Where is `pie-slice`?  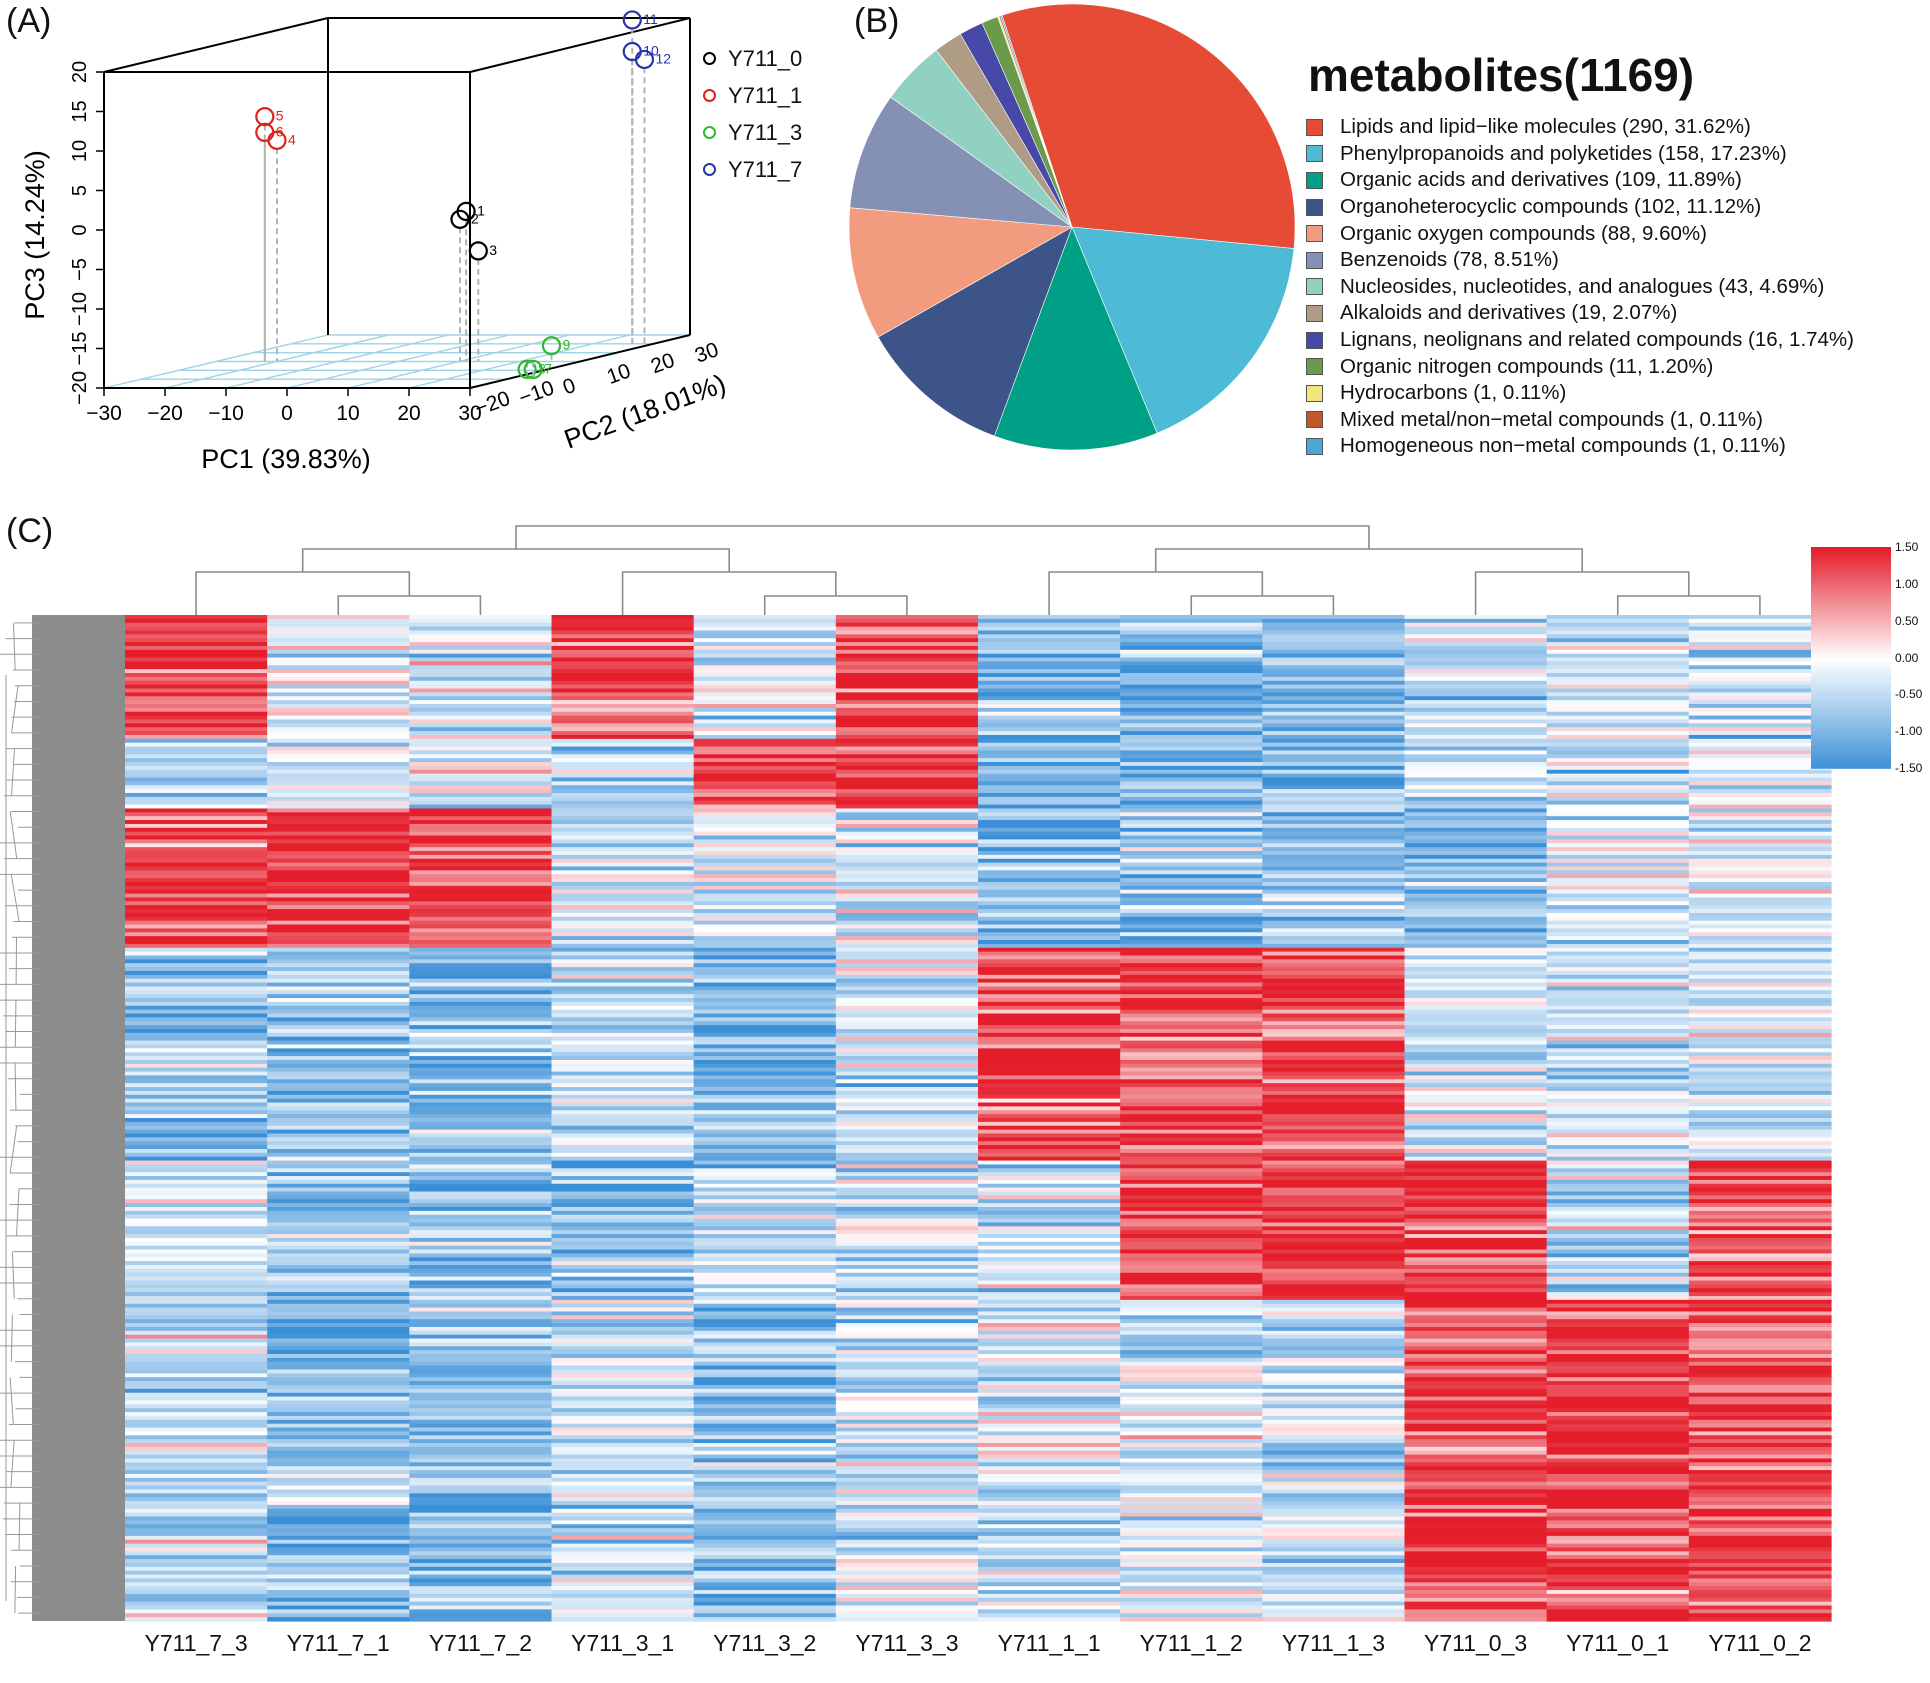 pie-slice is located at coordinates (960, 272).